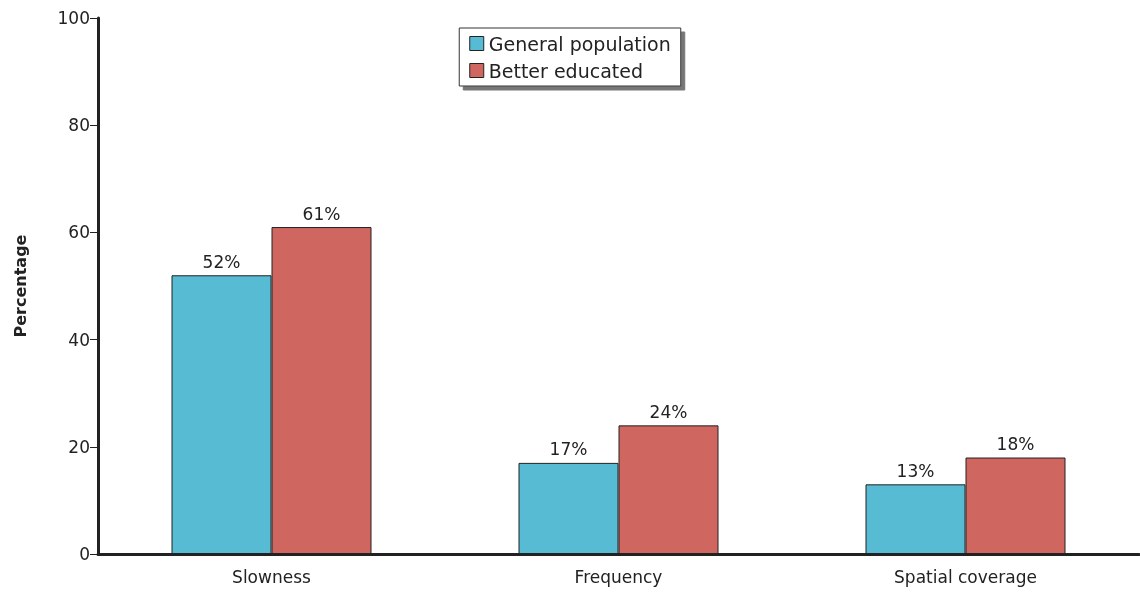  I want to click on y-tick-label: 0, so click(84, 554).